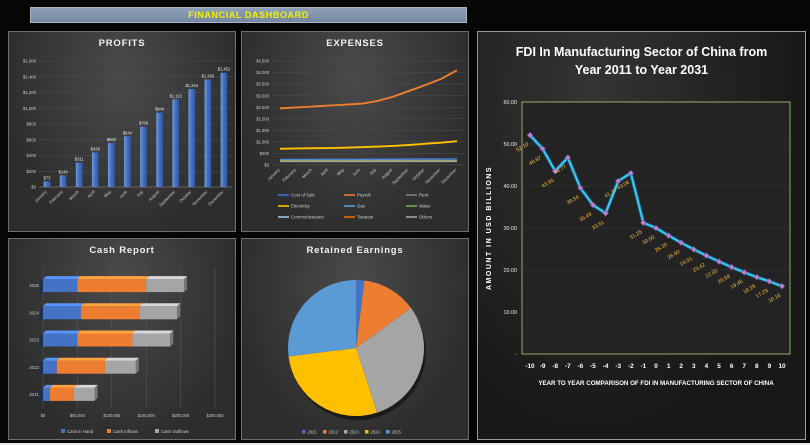 The height and width of the screenshot is (445, 810). I want to click on retained-earnings-chart-panel: Retained Earnings 2021 2022 2023 2024 2025, so click(355, 339).